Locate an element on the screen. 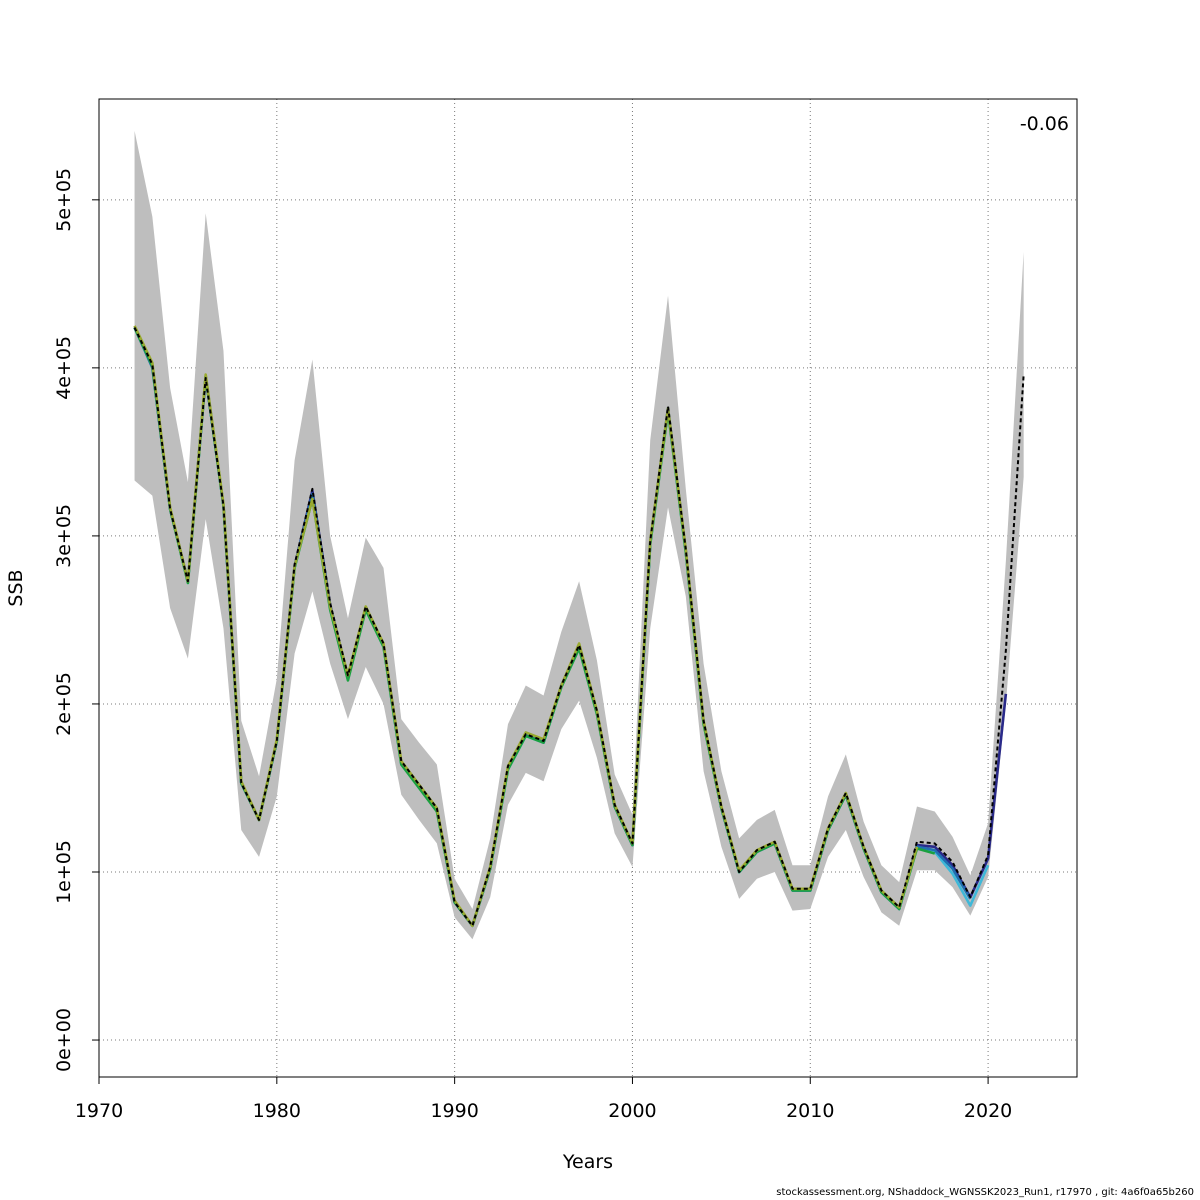 Image resolution: width=1200 pixels, height=1200 pixels. x-tick-label: 1980 is located at coordinates (277, 1111).